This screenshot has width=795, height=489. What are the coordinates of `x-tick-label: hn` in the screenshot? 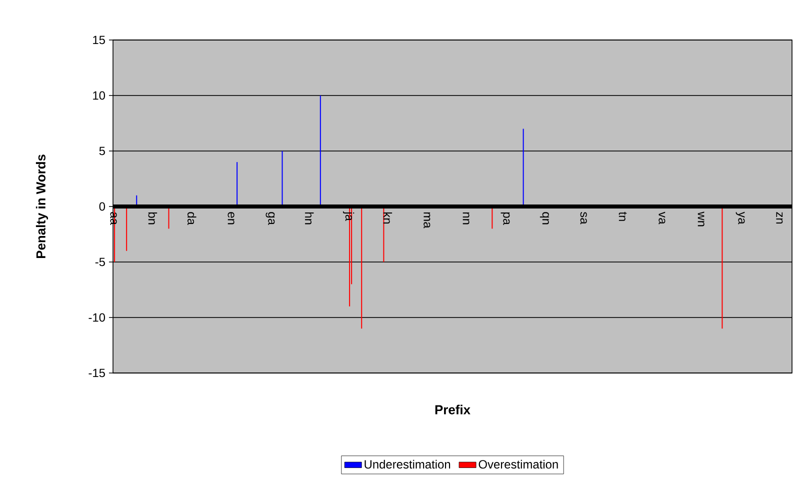 It's located at (309, 218).